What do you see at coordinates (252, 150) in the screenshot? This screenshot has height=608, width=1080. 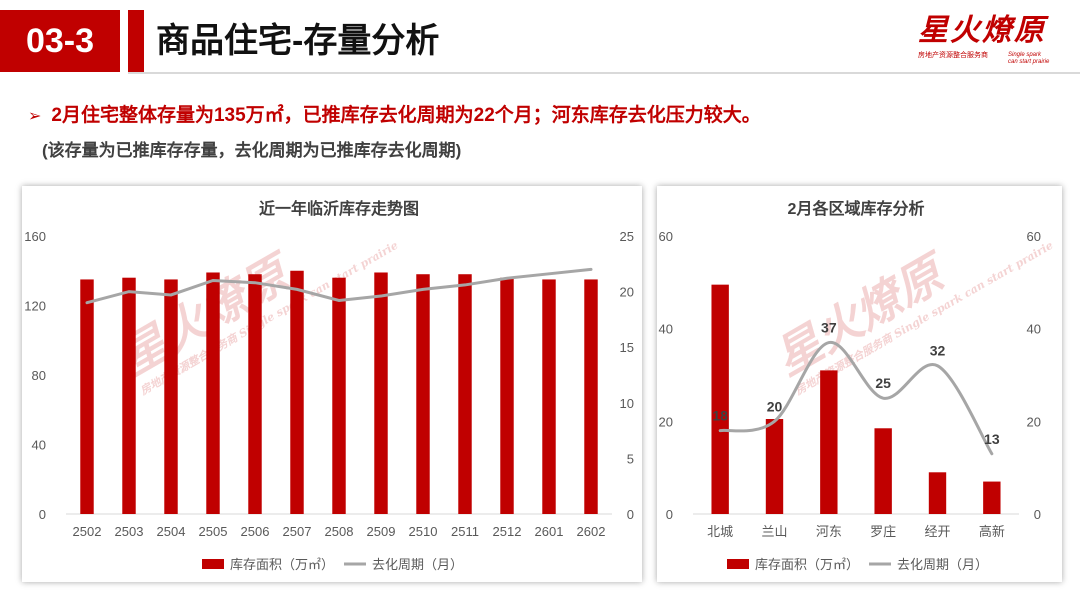 I see `summary-note: (该存量为已推库存存量，去化周期为已推库存去化周期)` at bounding box center [252, 150].